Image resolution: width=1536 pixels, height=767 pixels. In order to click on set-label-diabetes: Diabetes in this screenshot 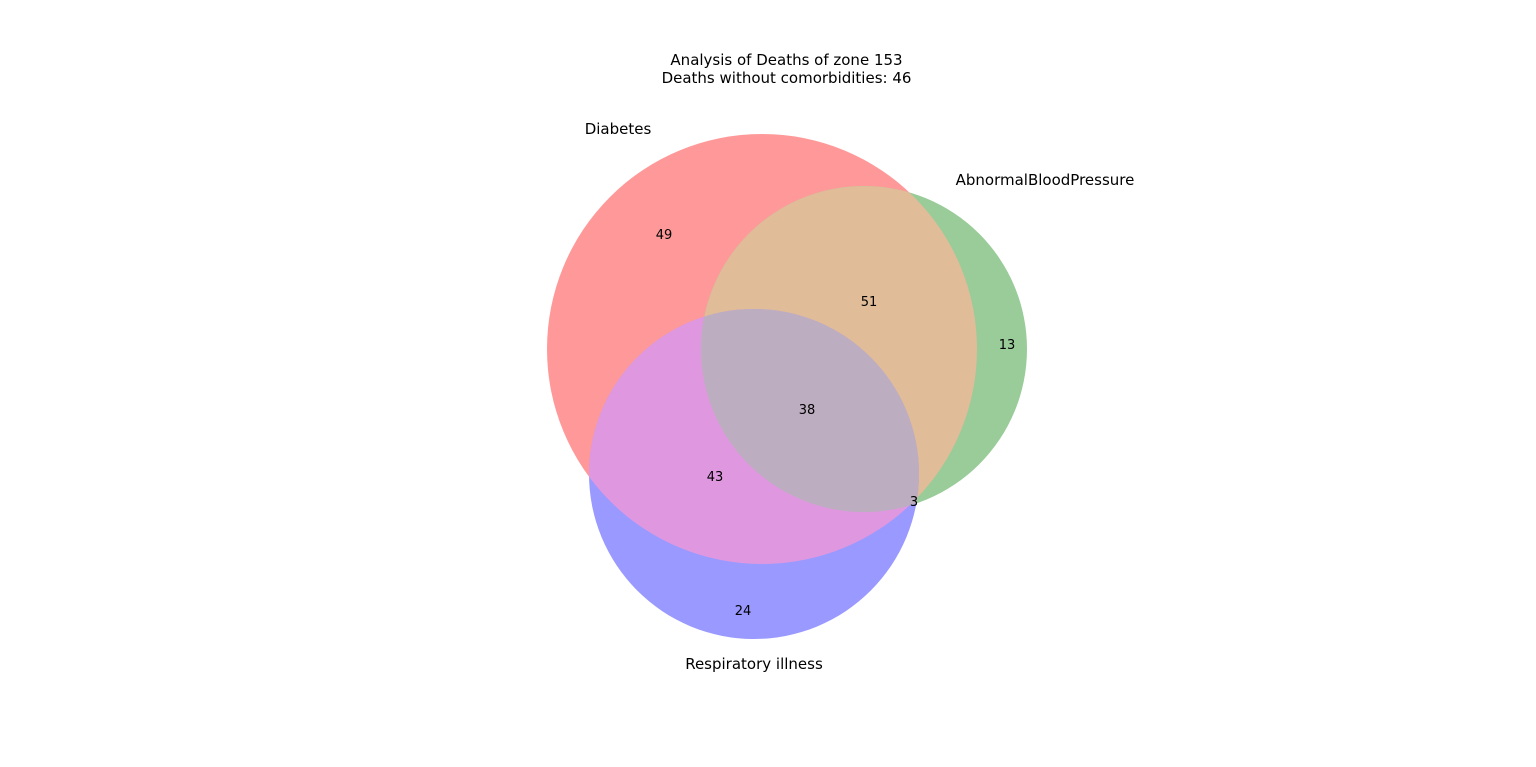, I will do `click(618, 129)`.